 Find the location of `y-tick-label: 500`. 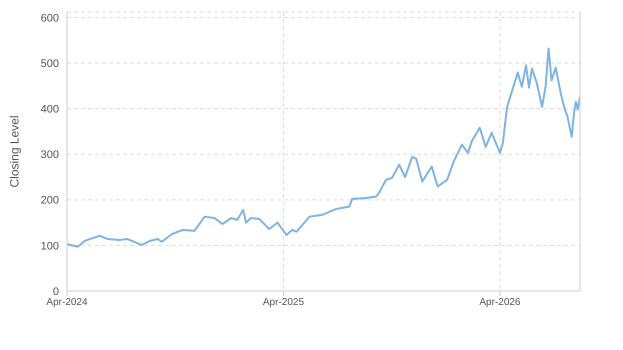

y-tick-label: 500 is located at coordinates (49, 64).